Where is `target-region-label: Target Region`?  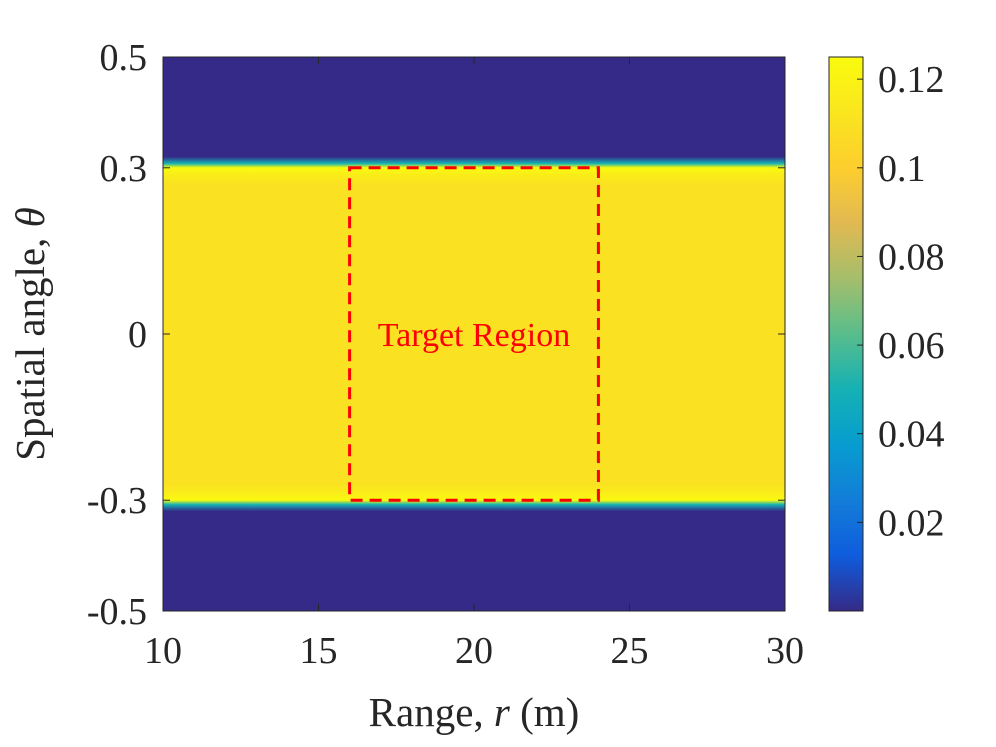
target-region-label: Target Region is located at coordinates (474, 335).